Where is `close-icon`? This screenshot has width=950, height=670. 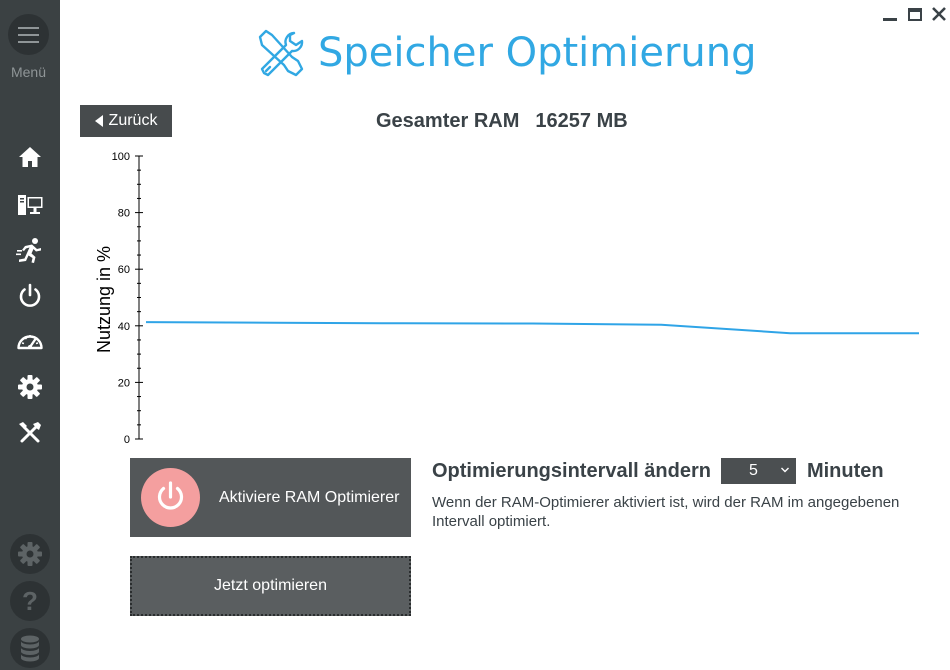
close-icon is located at coordinates (939, 14).